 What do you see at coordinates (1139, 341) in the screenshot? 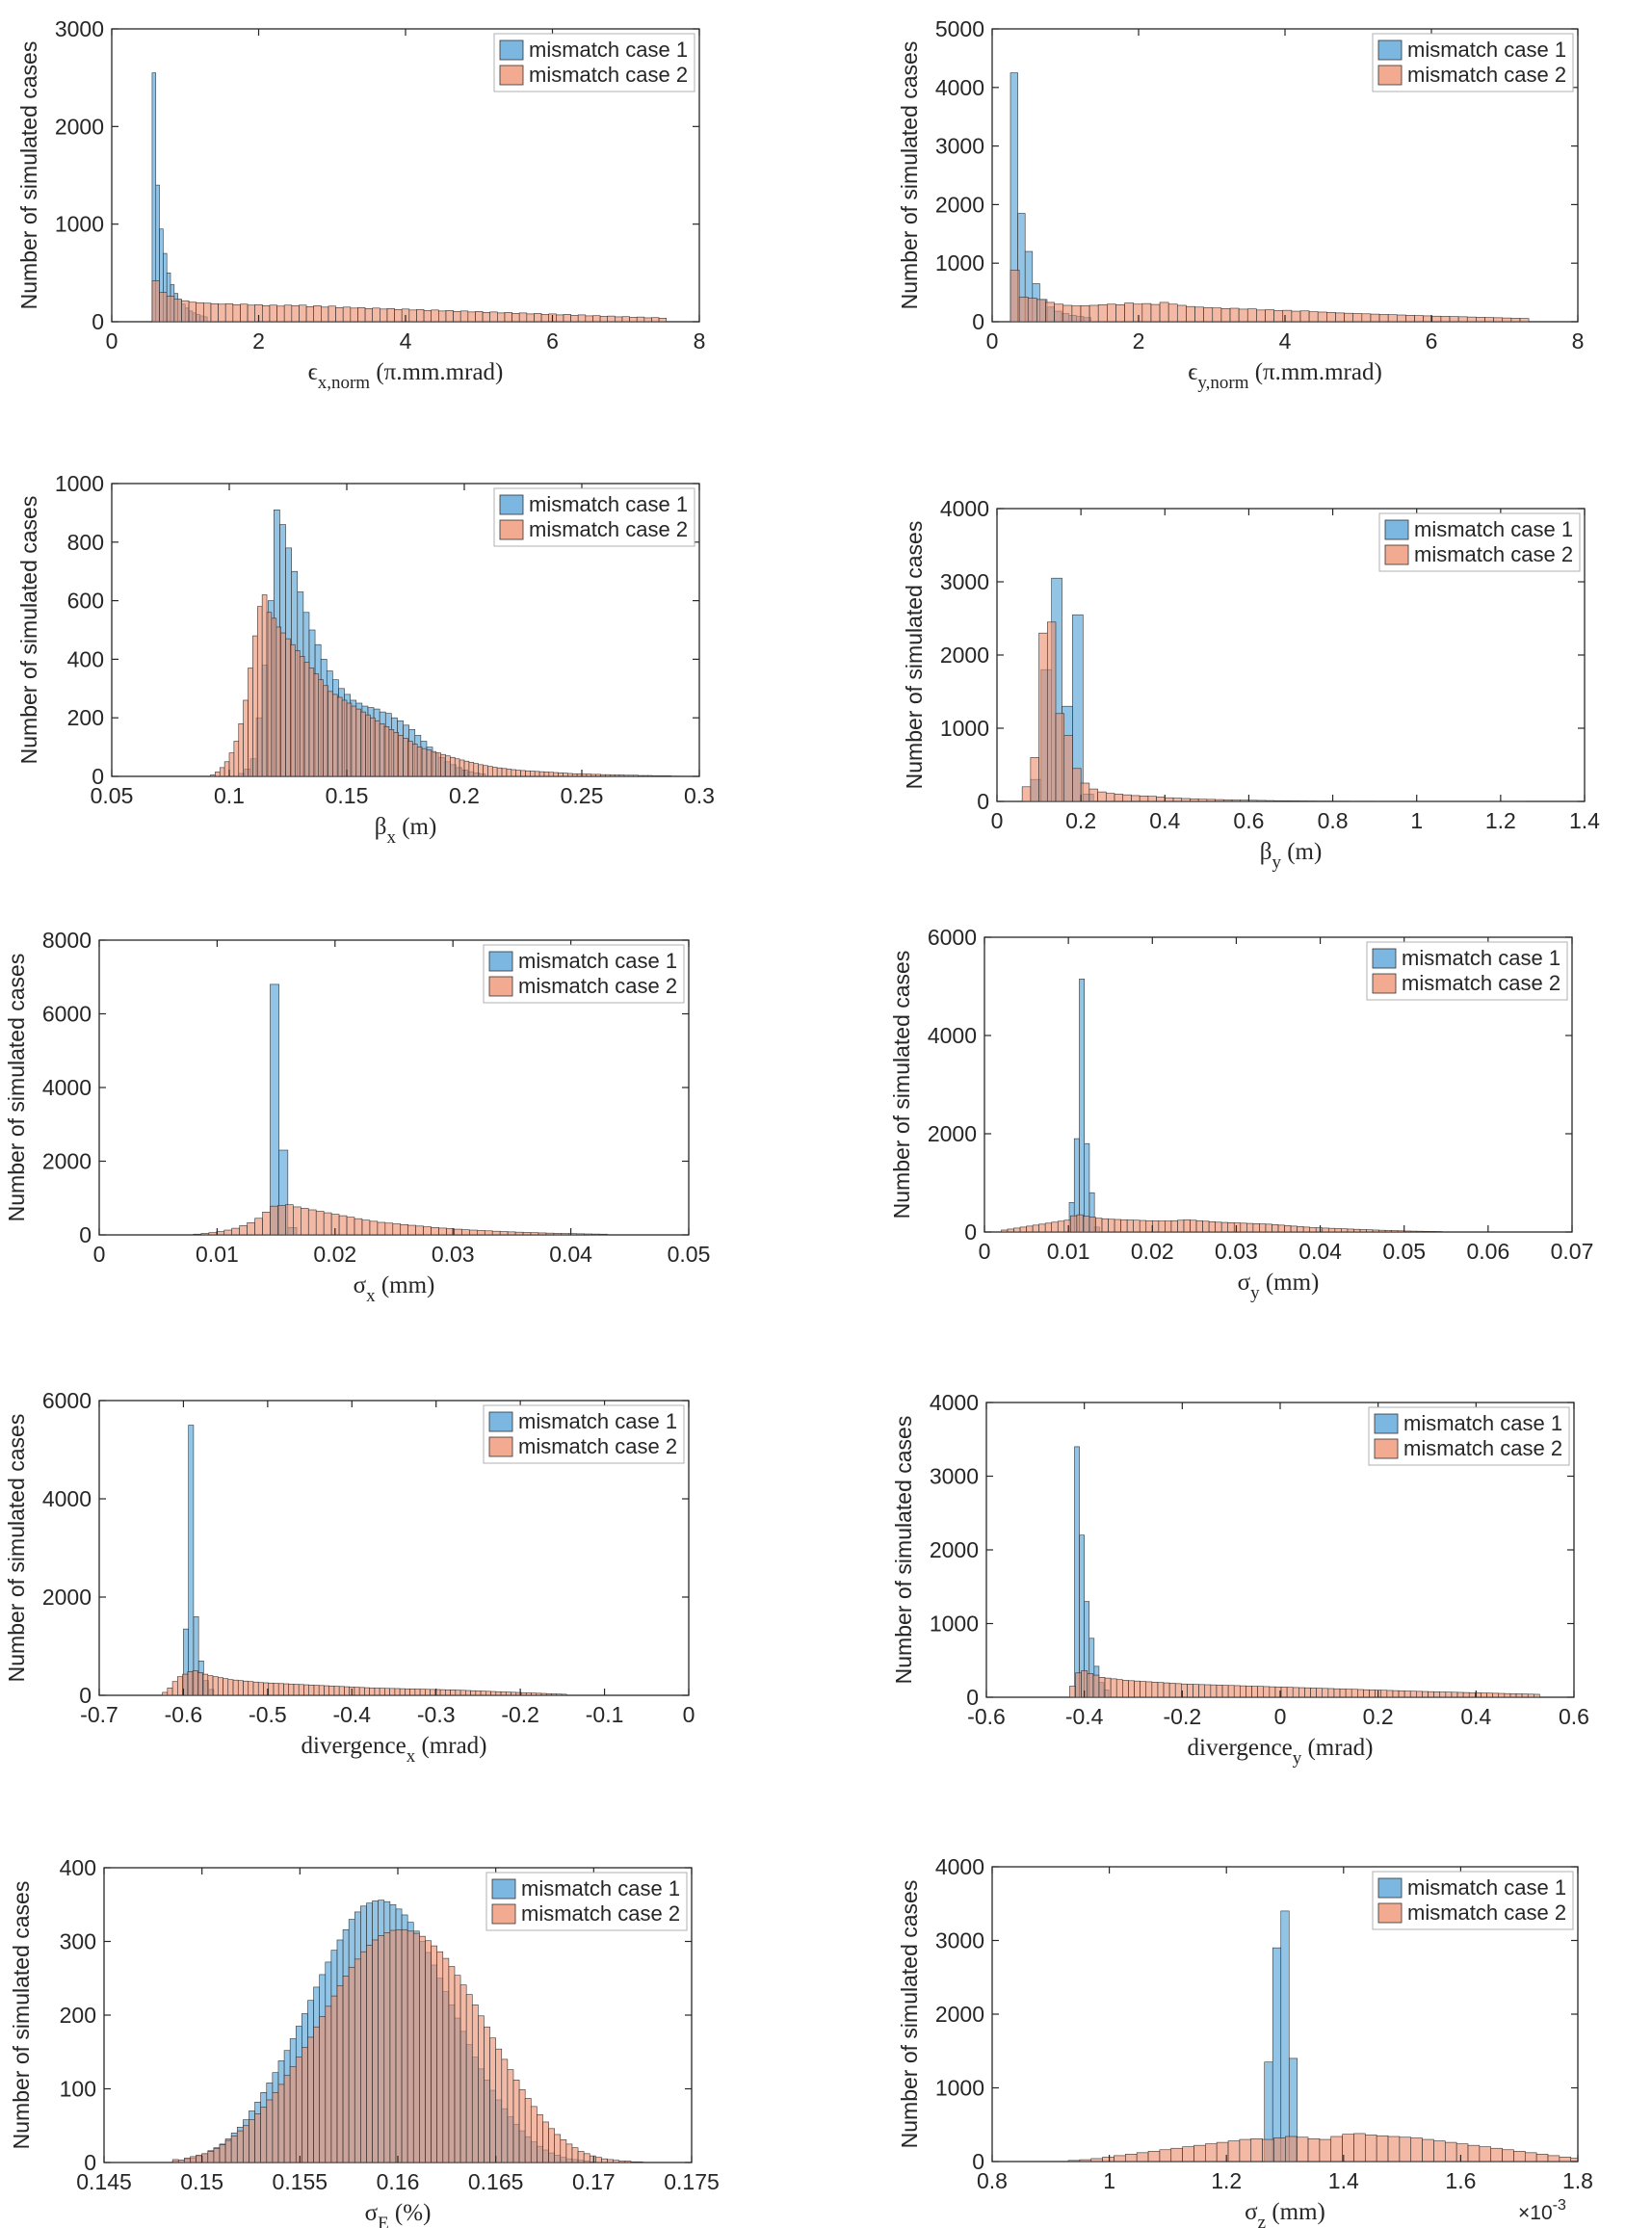
I see `x-tick-label: 2` at bounding box center [1139, 341].